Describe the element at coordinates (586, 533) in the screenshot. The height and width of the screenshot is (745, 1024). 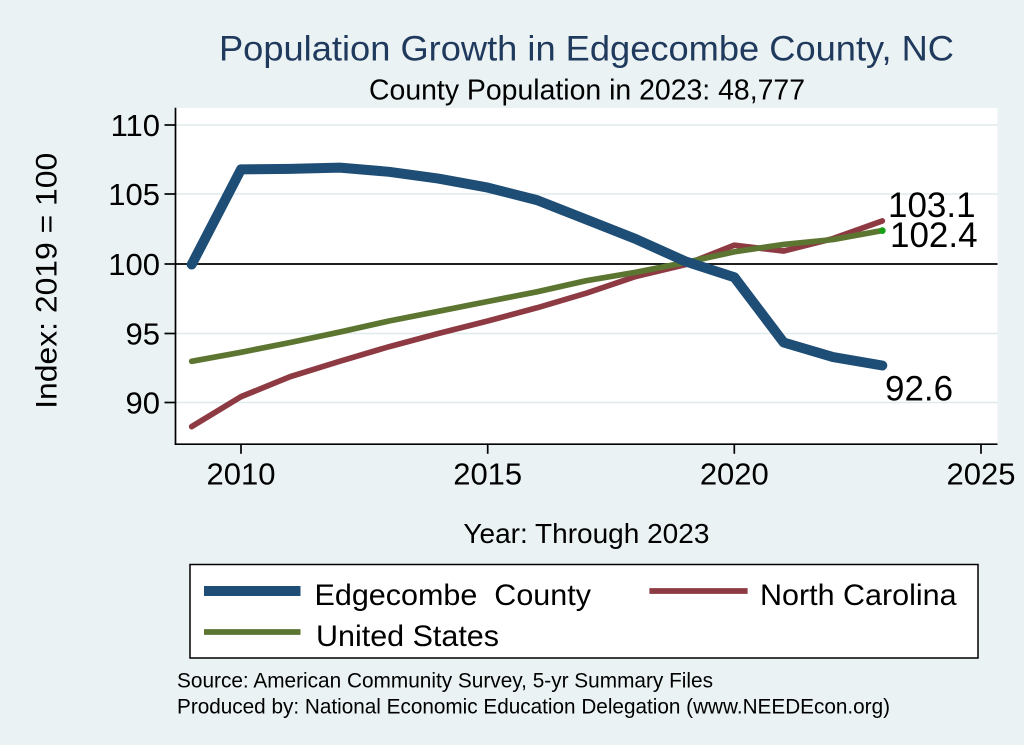
I see `svg-text: Year: Through 2023` at that location.